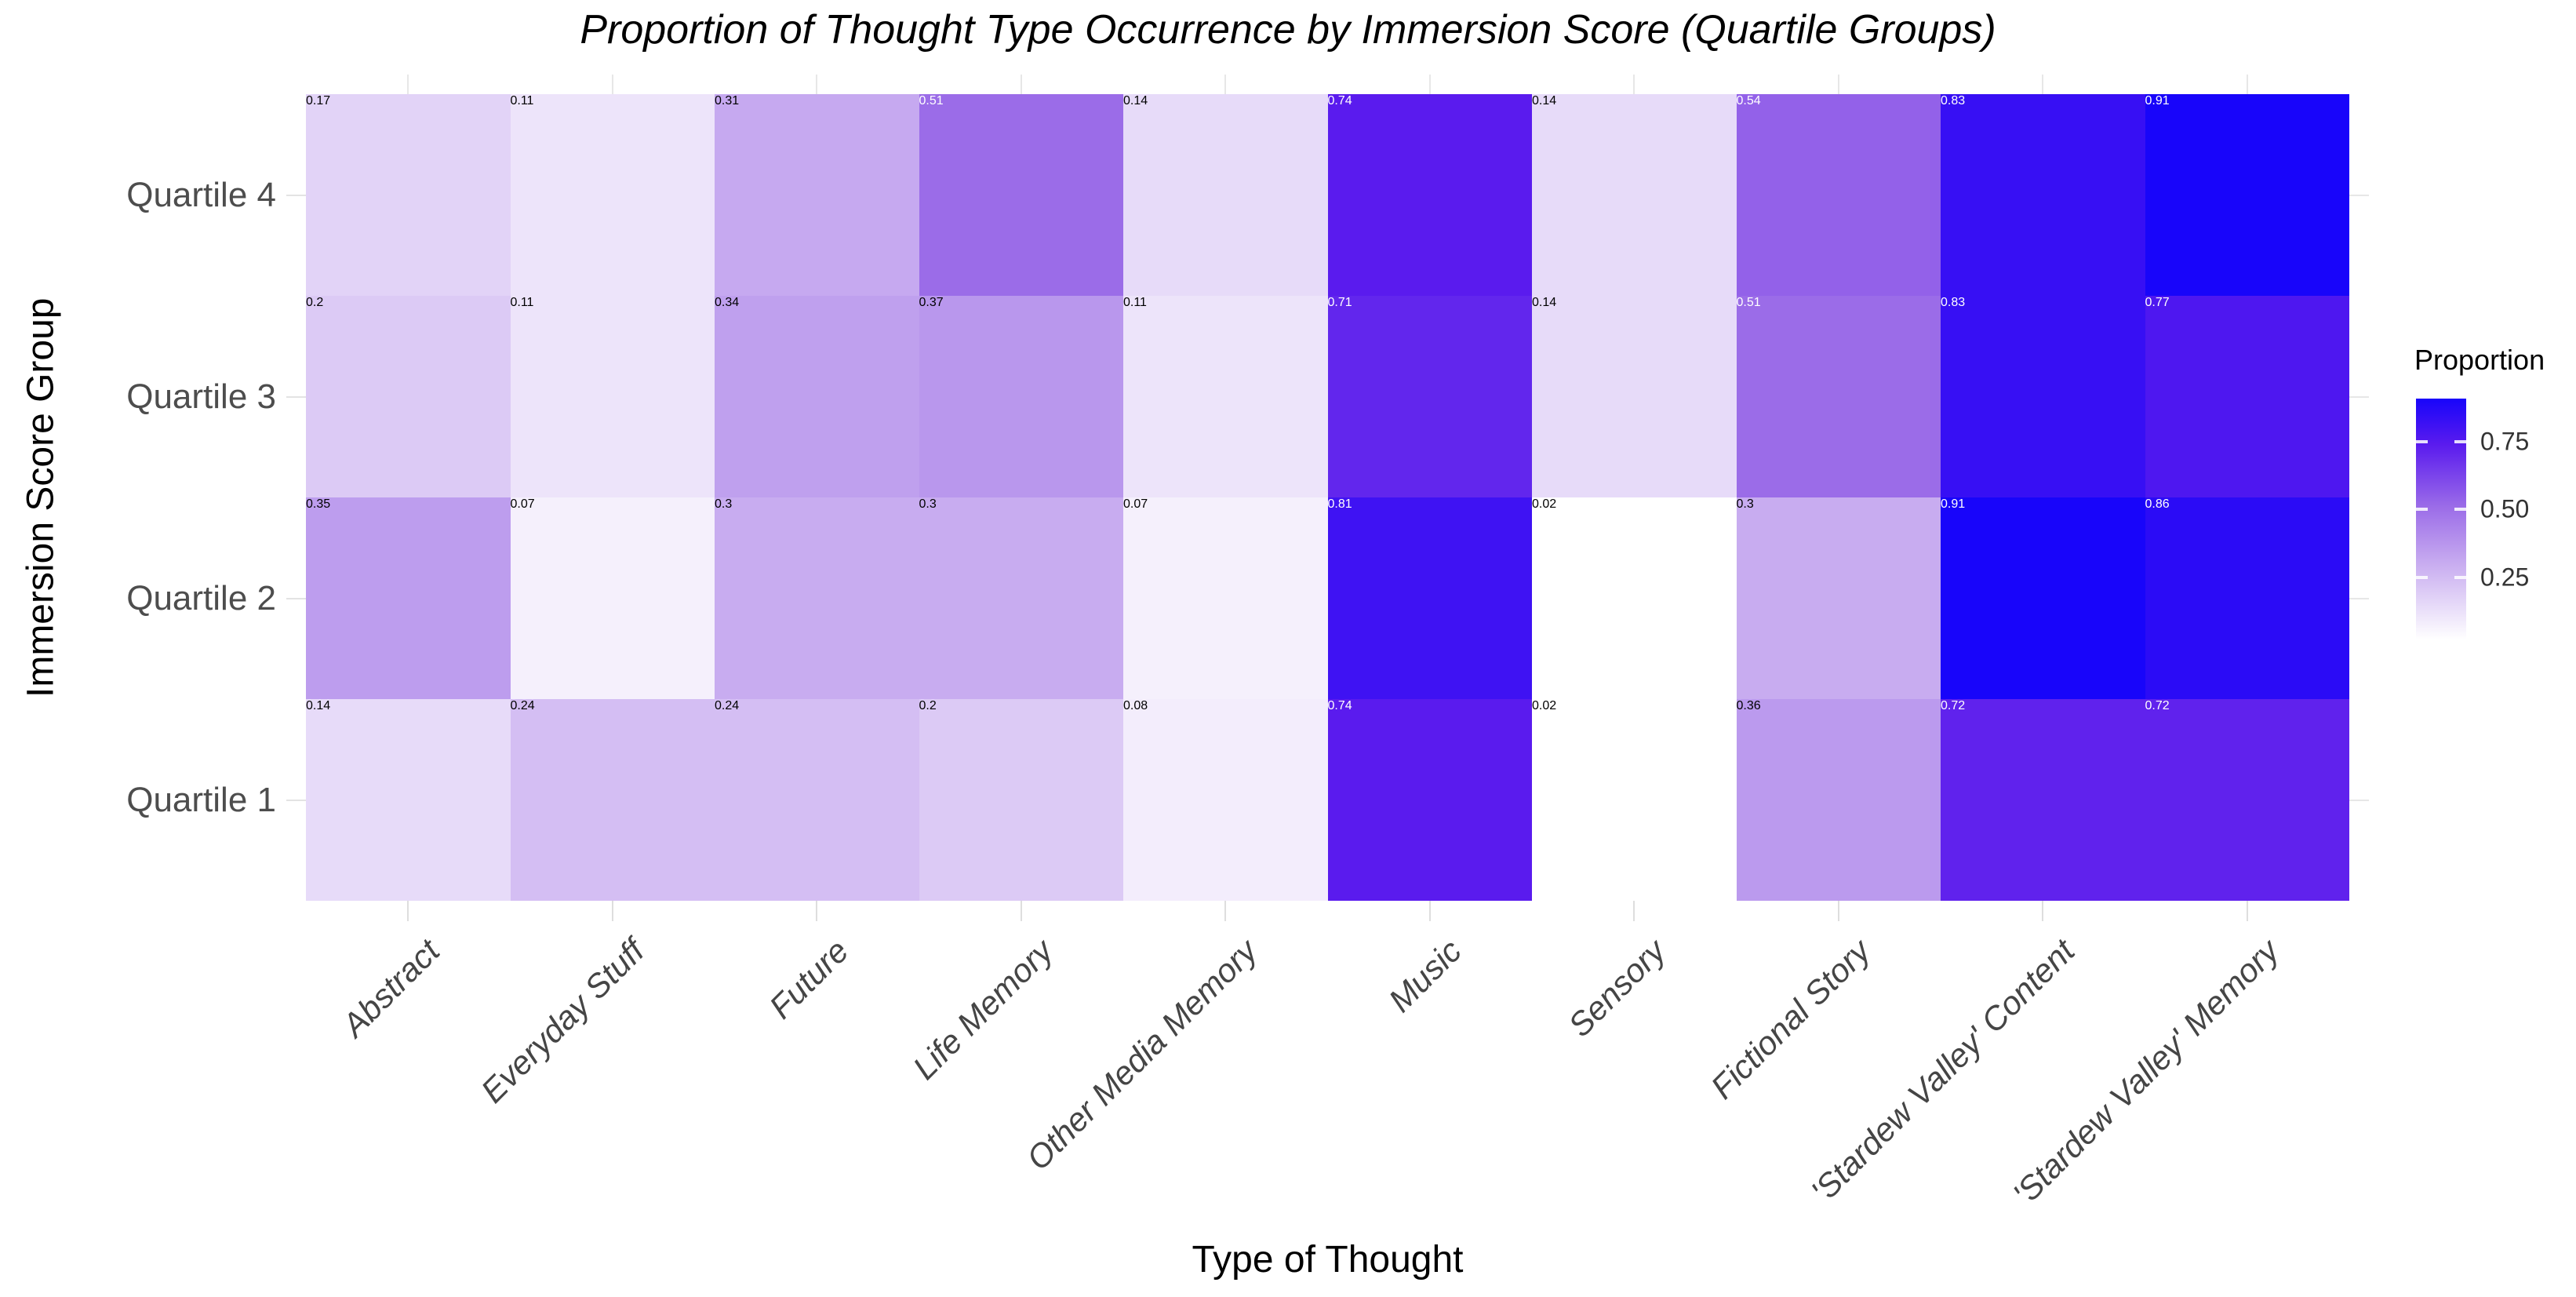 The width and height of the screenshot is (2576, 1297). What do you see at coordinates (201, 194) in the screenshot?
I see `y-tick-label: Quartile 4` at bounding box center [201, 194].